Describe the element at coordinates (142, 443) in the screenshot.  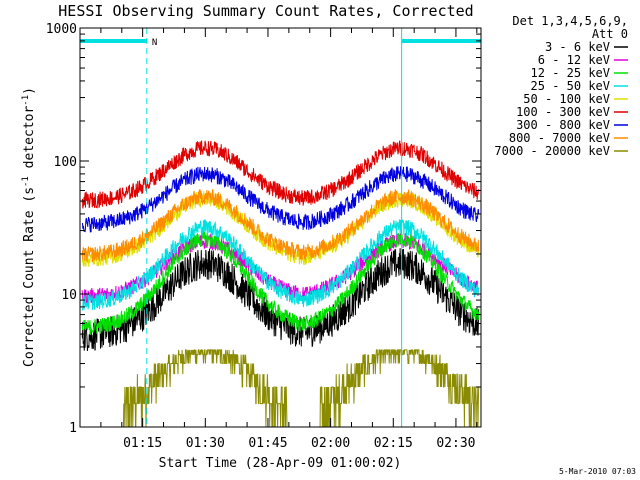
I see `x-tick-label: 01:15` at that location.